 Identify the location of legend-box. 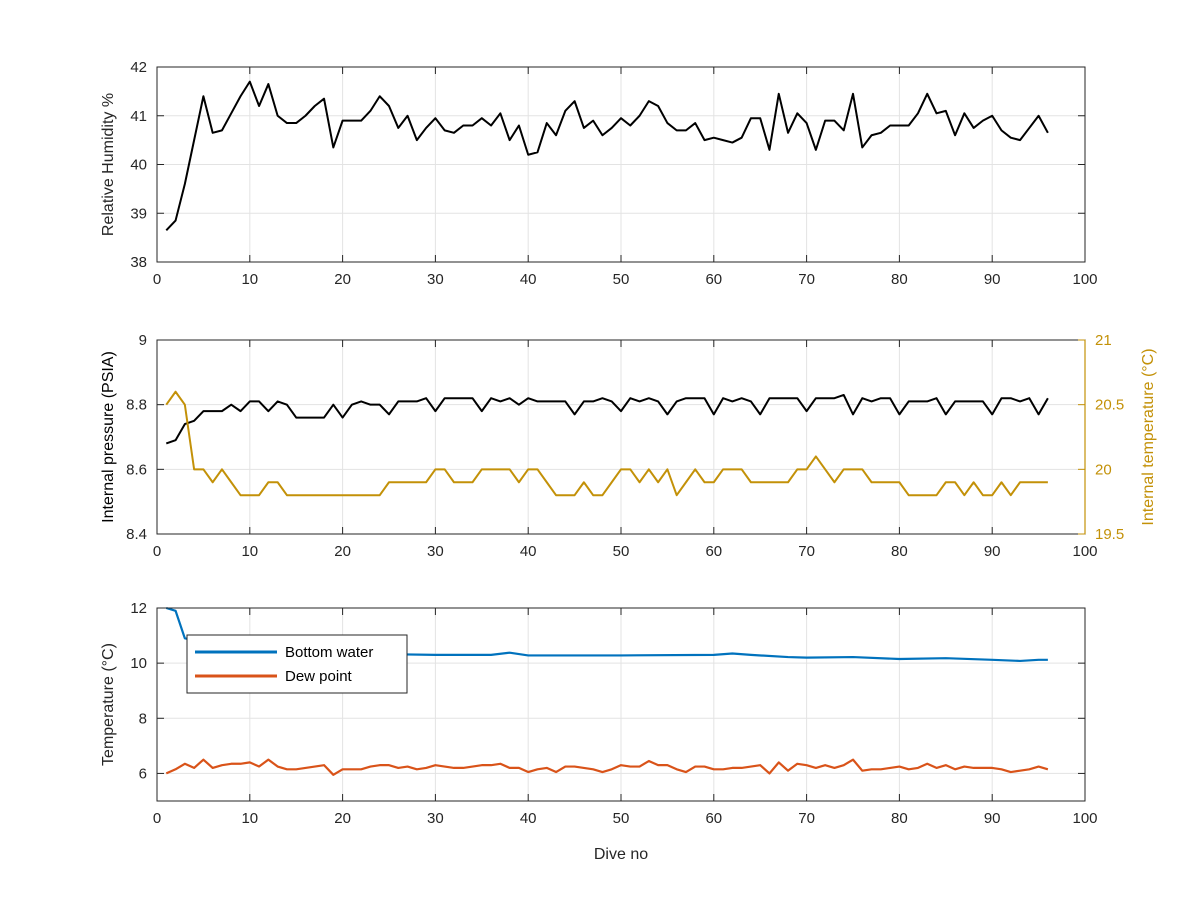
(297, 664).